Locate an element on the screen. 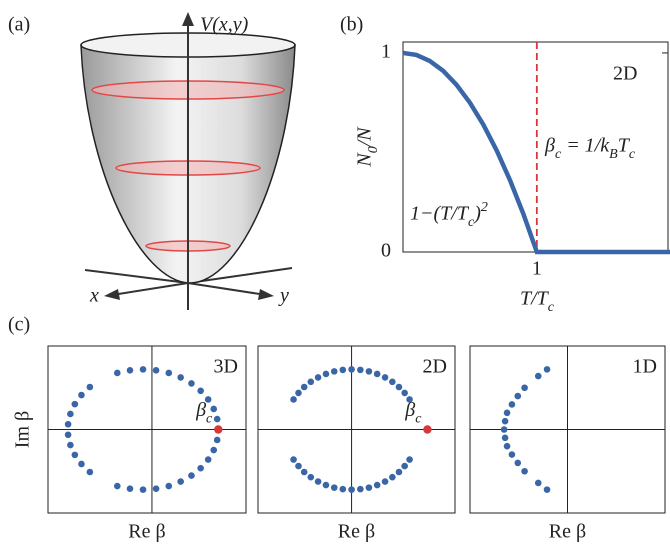  y-axis-title: N0/N is located at coordinates (367, 147).